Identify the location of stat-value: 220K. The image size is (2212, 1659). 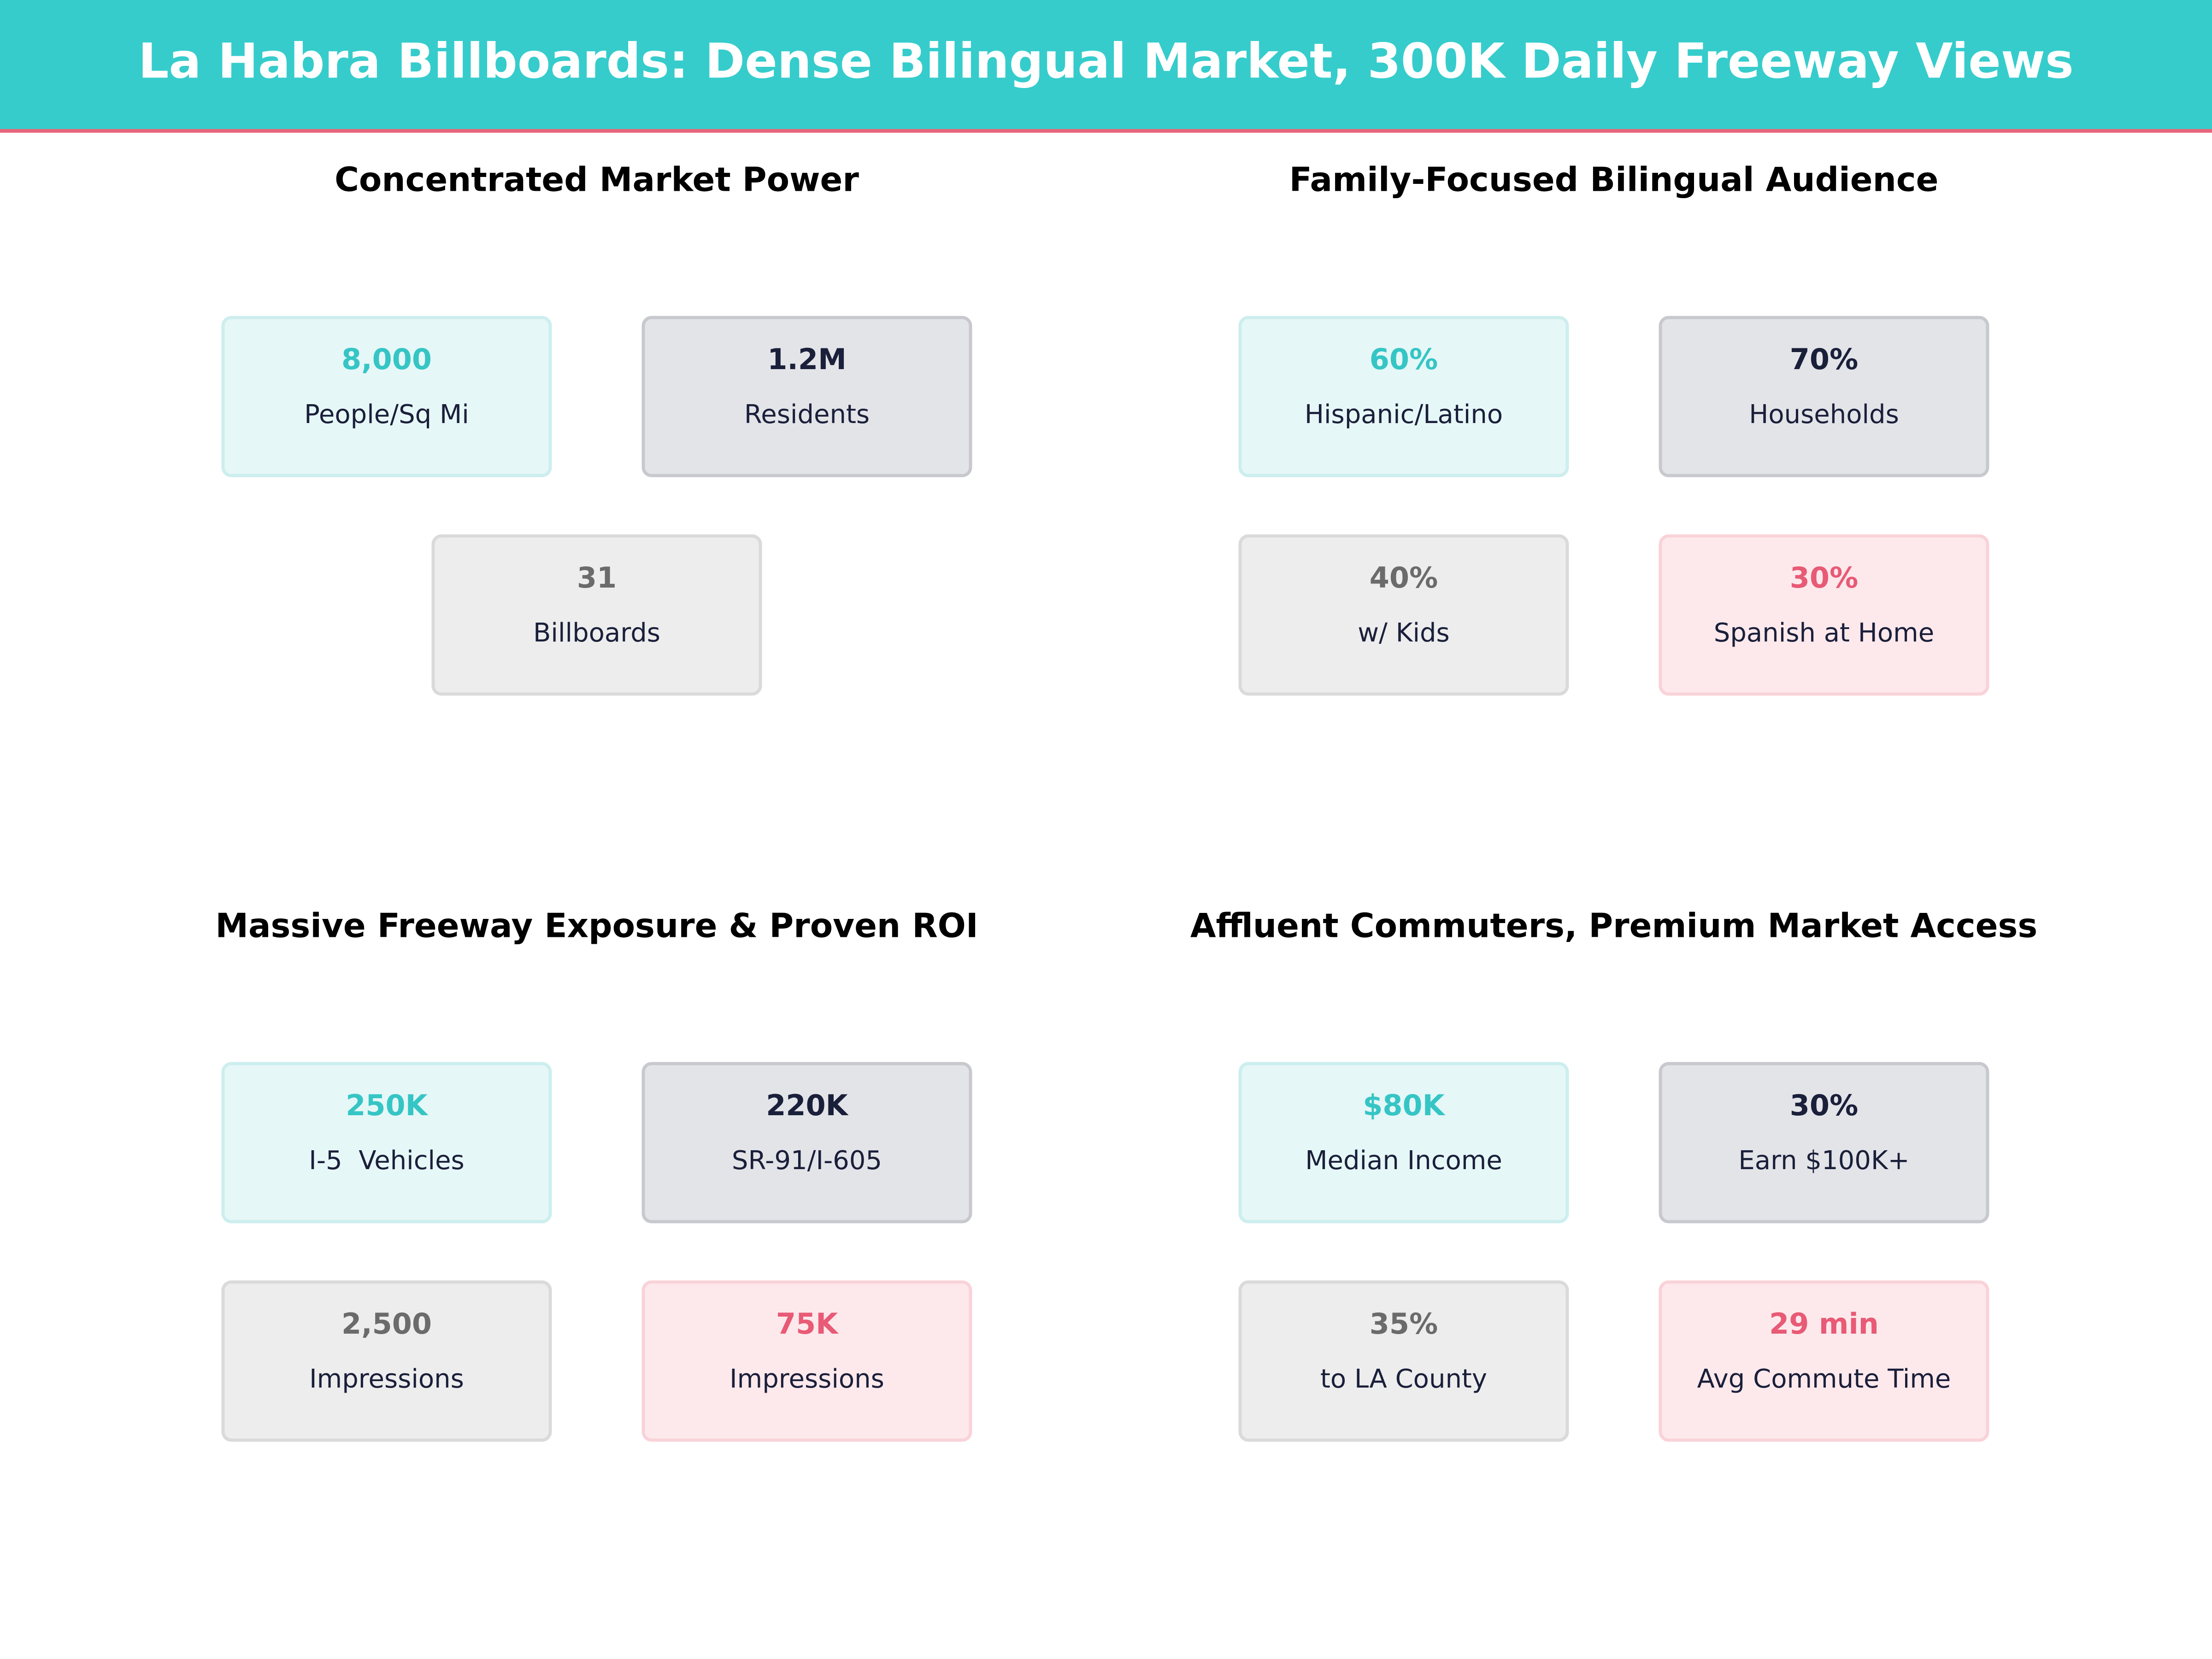
(807, 1105).